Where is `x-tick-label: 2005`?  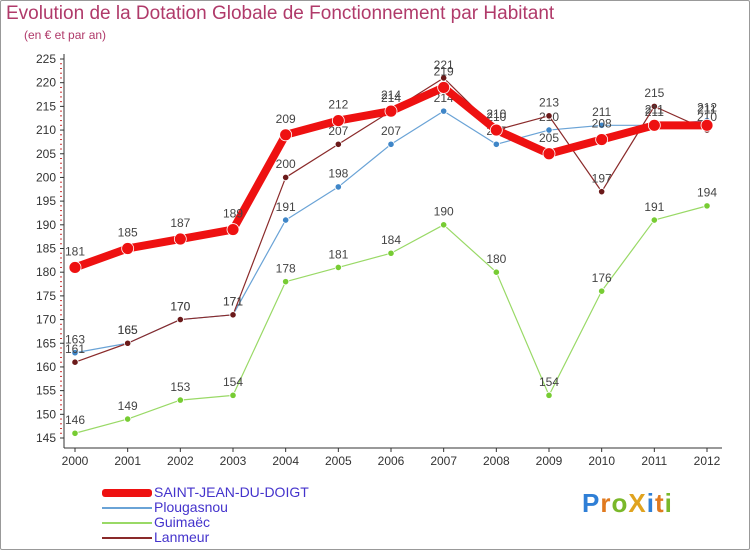
x-tick-label: 2005 is located at coordinates (338, 461).